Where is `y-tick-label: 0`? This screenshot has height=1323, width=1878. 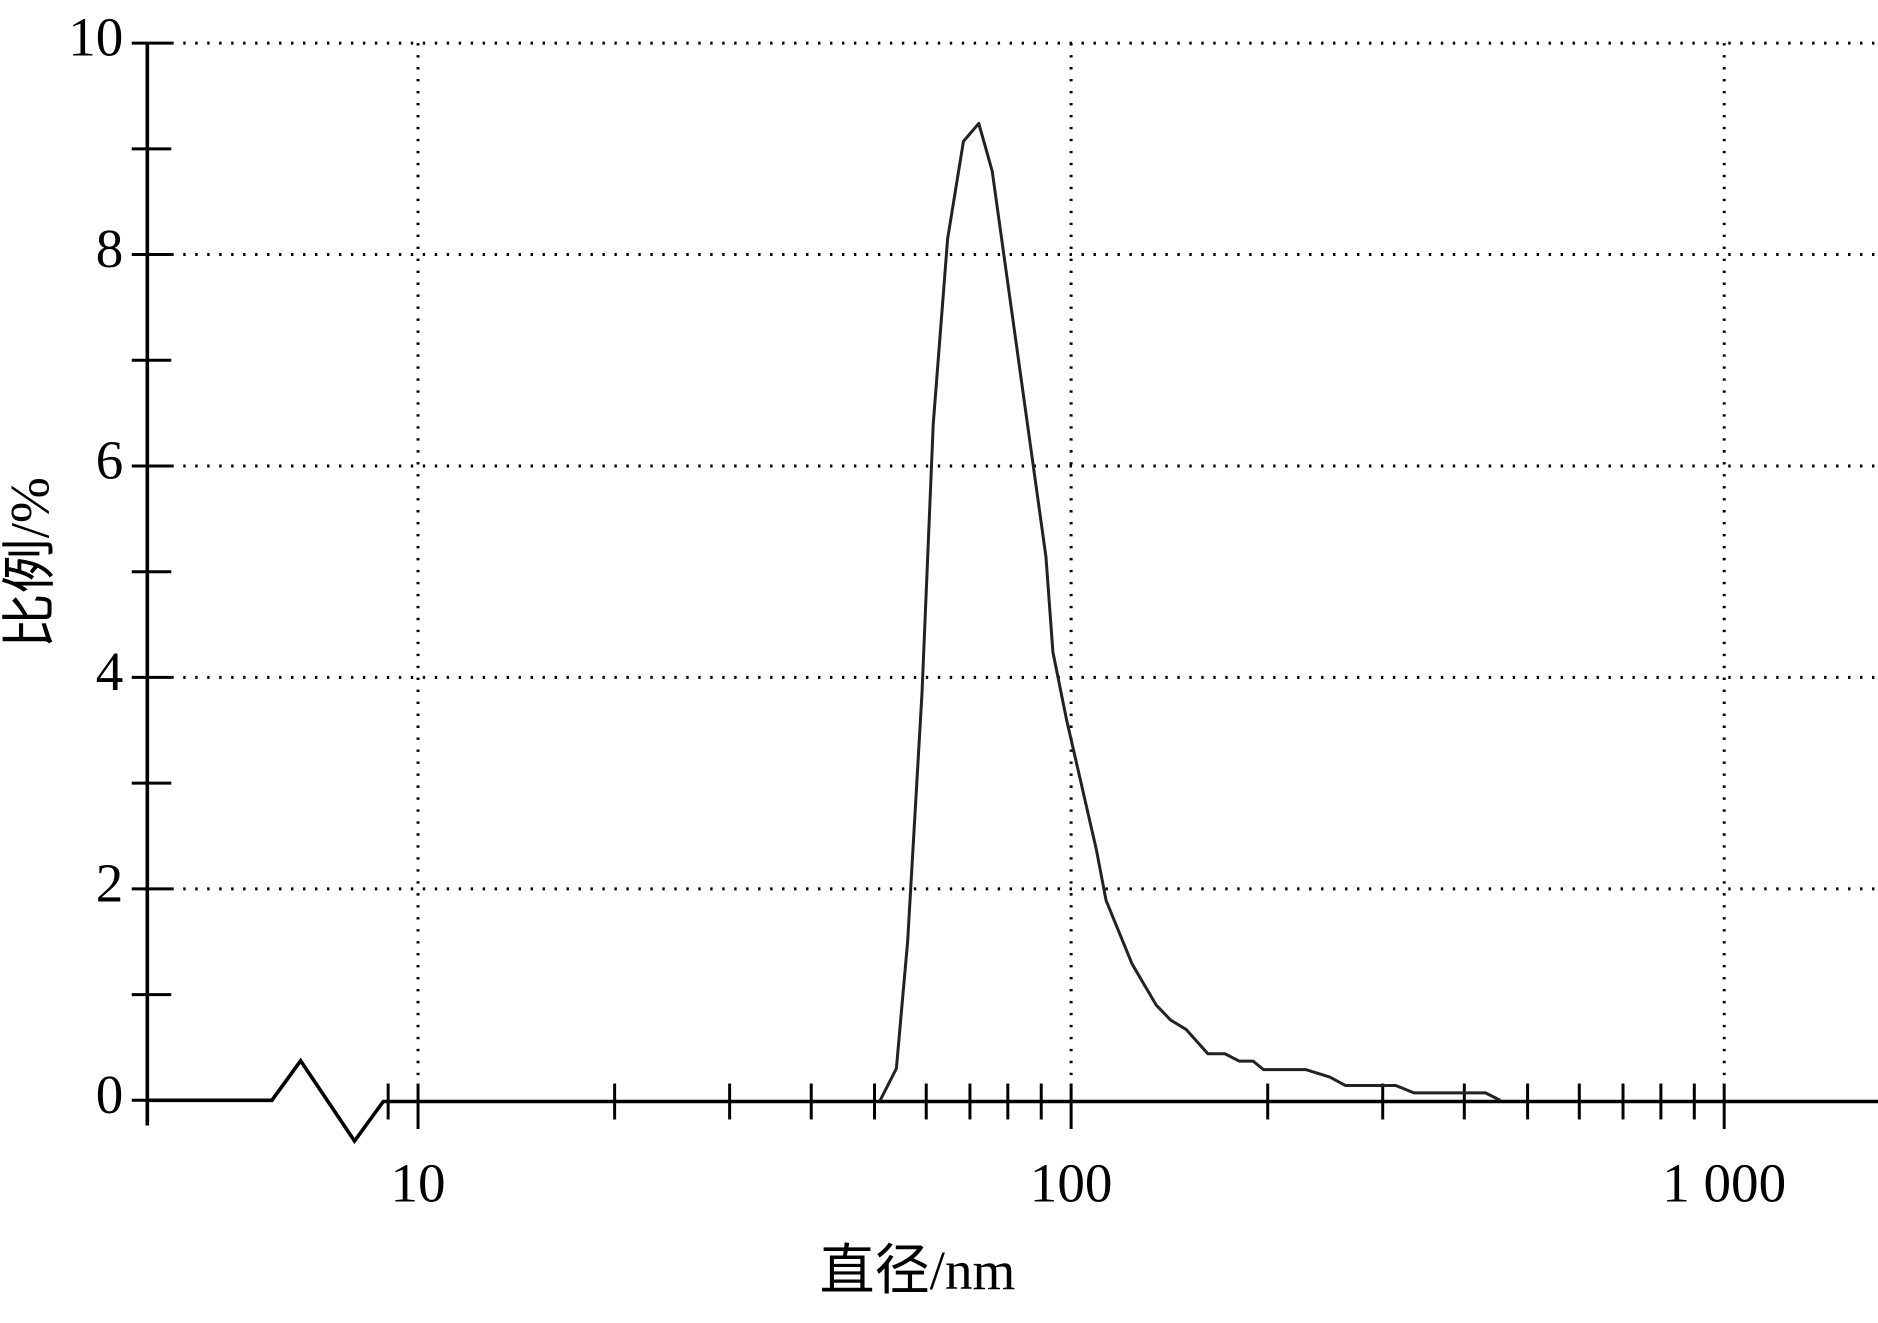
y-tick-label: 0 is located at coordinates (110, 1094).